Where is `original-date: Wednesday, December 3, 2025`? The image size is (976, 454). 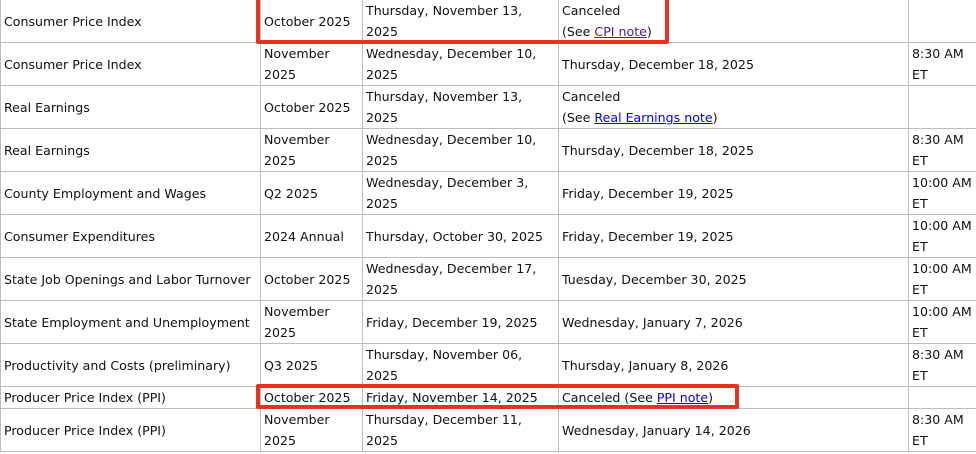
original-date: Wednesday, December 3, 2025 is located at coordinates (460, 193).